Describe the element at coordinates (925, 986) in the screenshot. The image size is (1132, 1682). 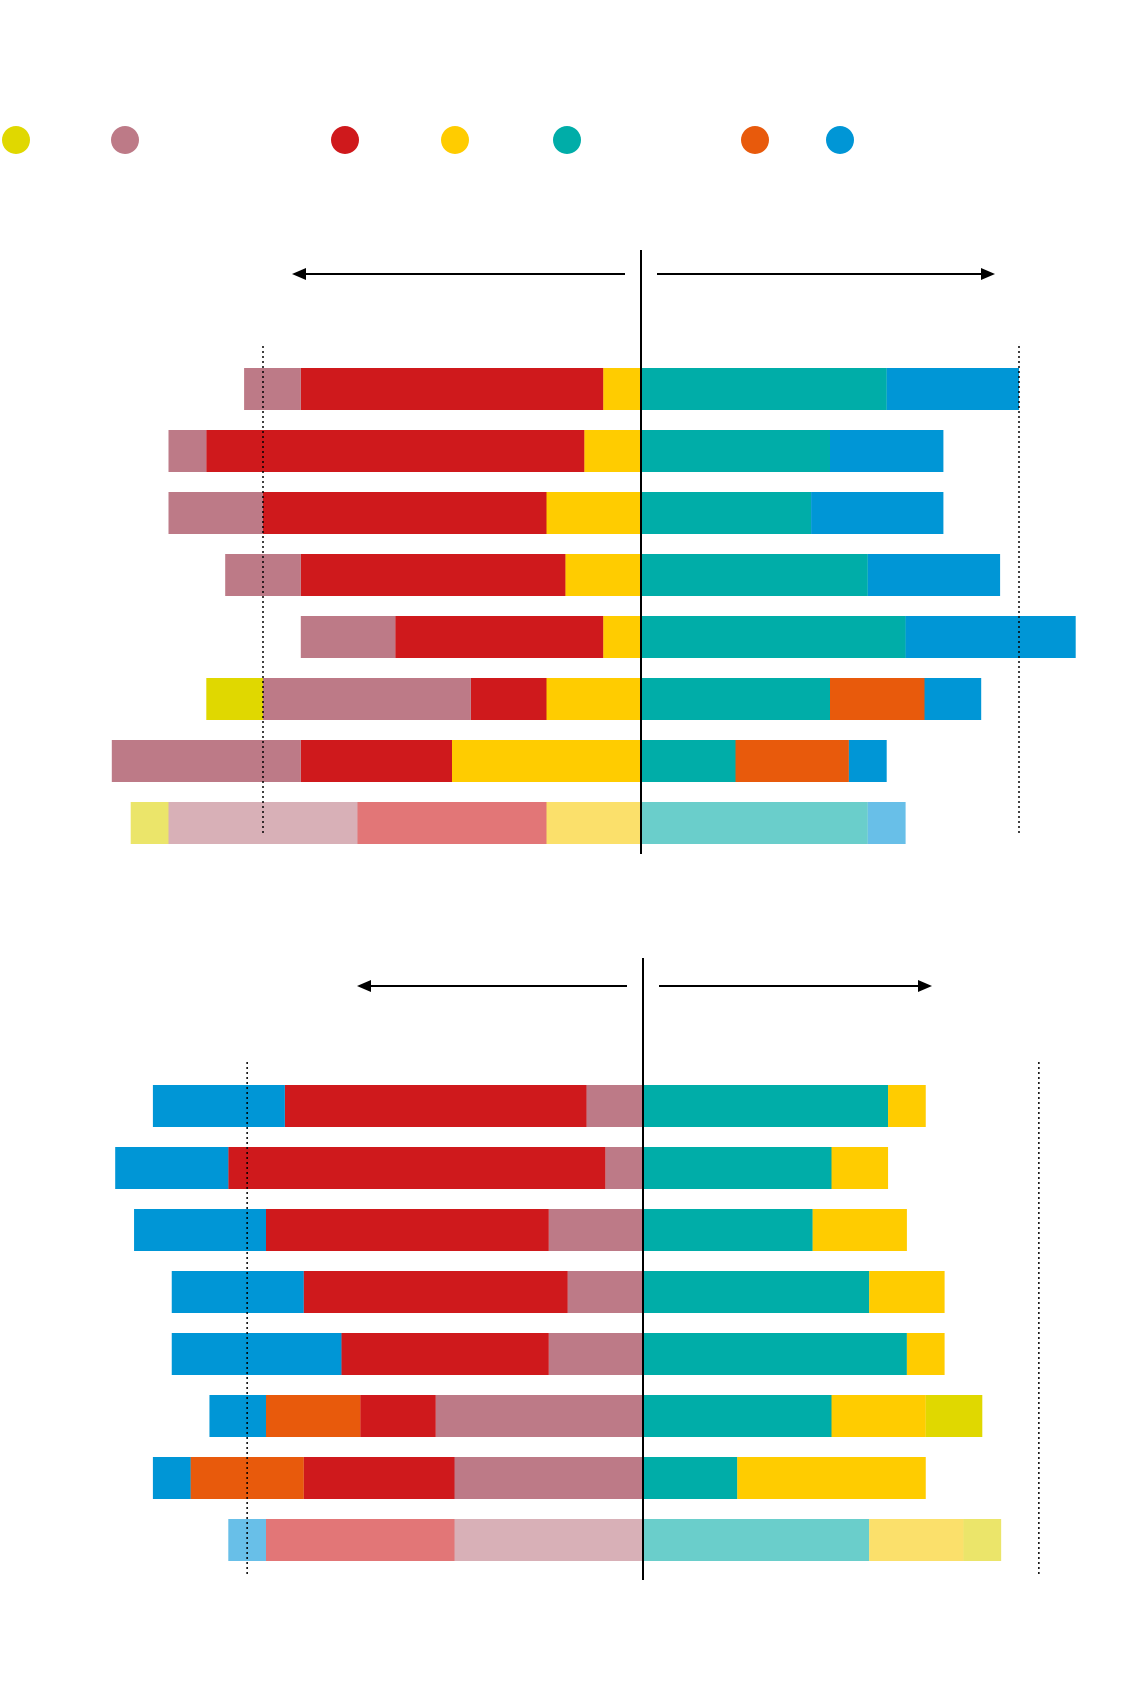
I see `arrow-right-head` at that location.